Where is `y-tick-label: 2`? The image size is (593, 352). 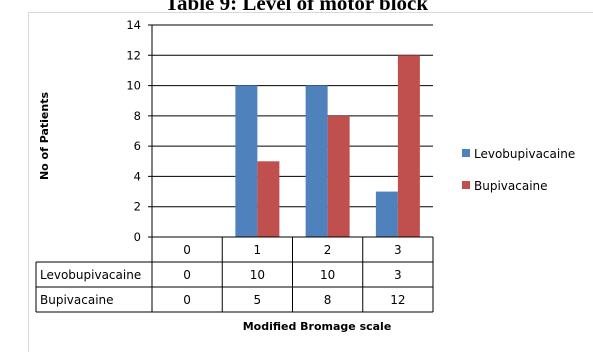
y-tick-label: 2 is located at coordinates (137, 207).